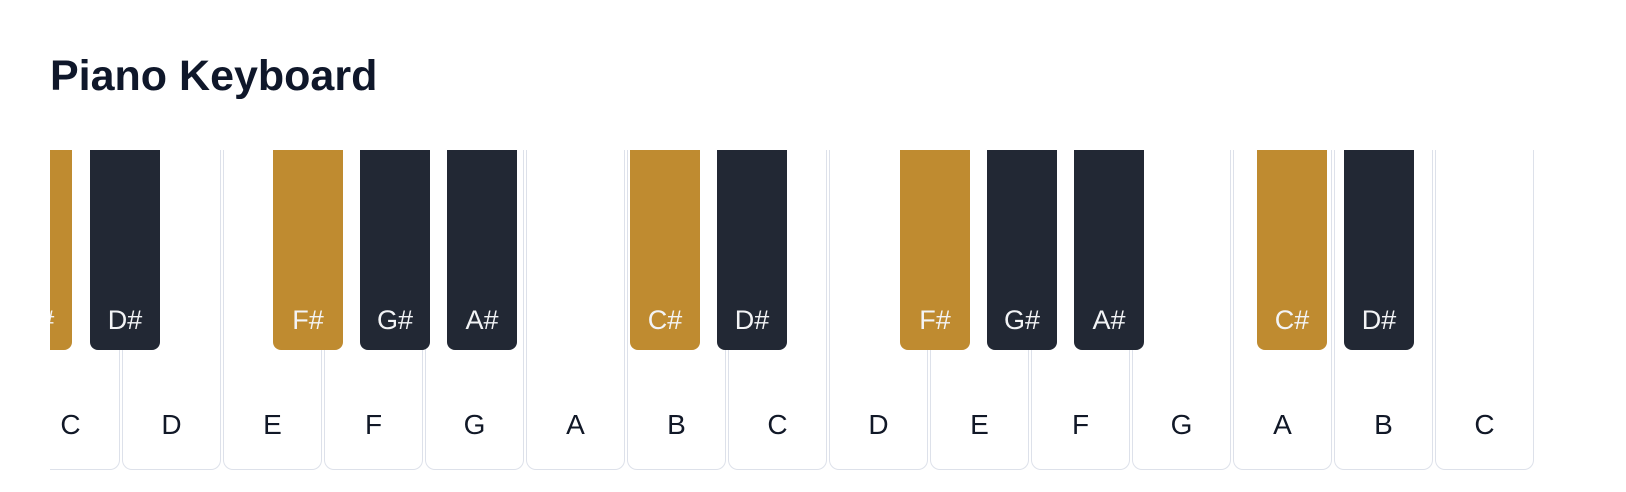 This screenshot has width=1626, height=492. Describe the element at coordinates (1181, 310) in the screenshot. I see `white-key-g: G` at that location.